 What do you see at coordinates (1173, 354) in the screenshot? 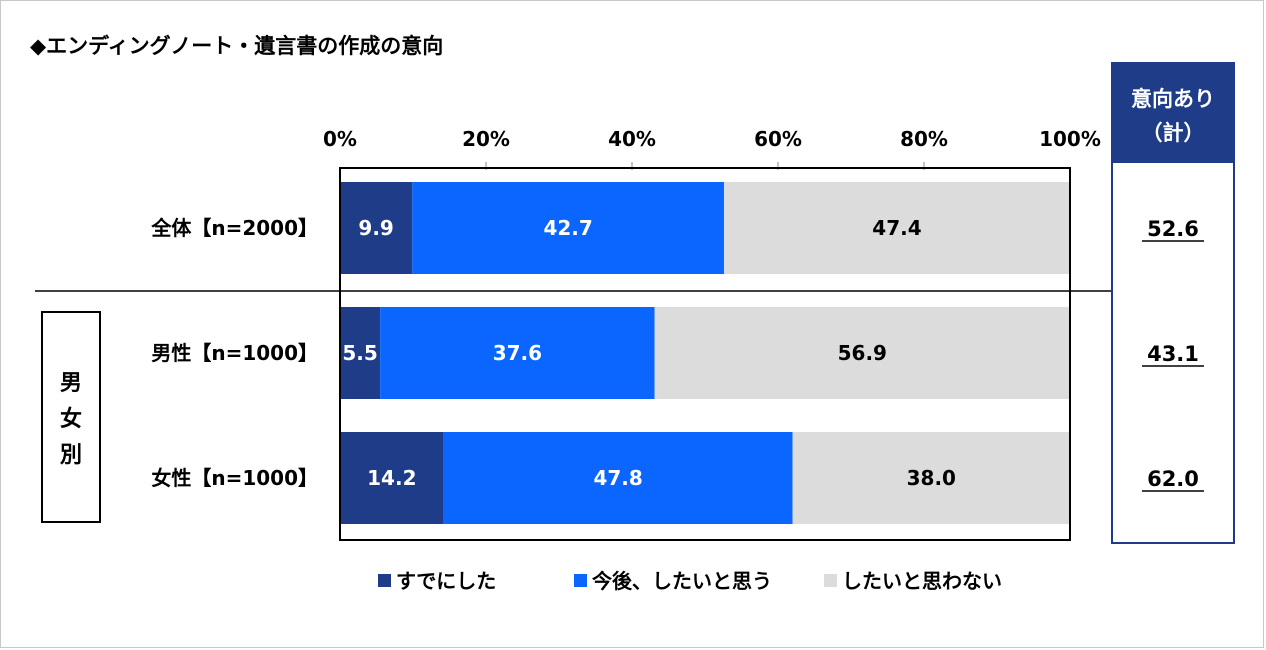
I see `side-column-value: 43.1` at bounding box center [1173, 354].